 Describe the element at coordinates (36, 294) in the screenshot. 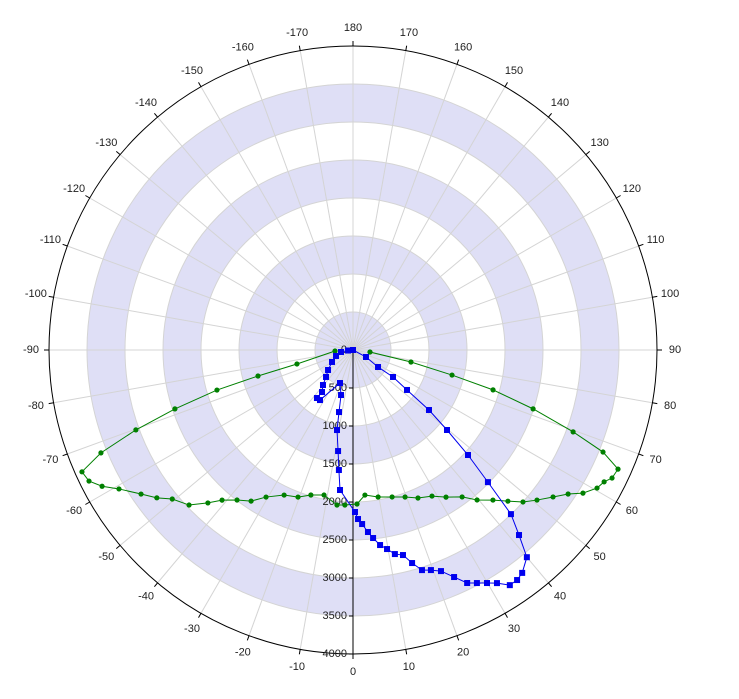

I see `theta-tick-label: -100` at that location.